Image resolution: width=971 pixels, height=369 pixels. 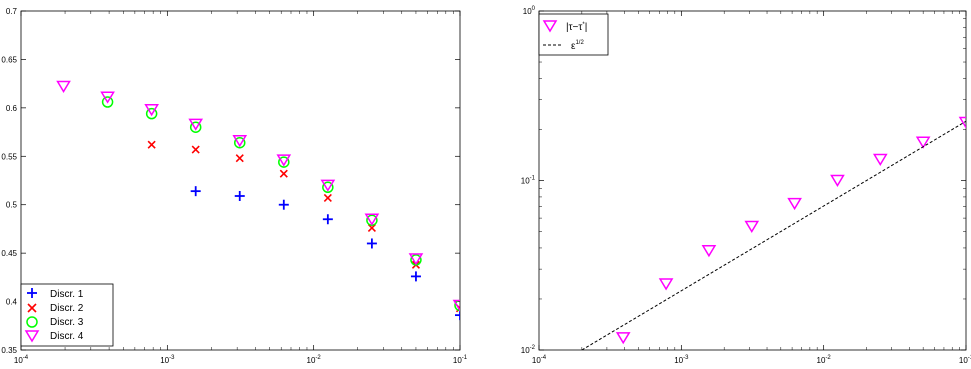 What do you see at coordinates (528, 350) in the screenshot?
I see `y-tick-label: 10⁻²` at bounding box center [528, 350].